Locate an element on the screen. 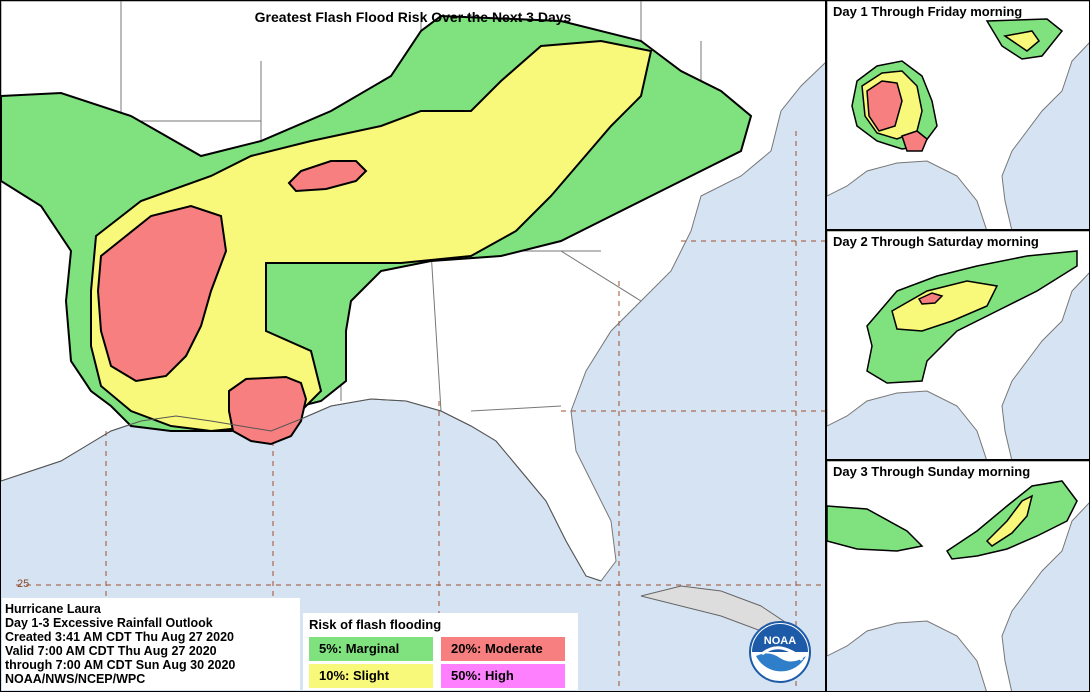 Image resolution: width=1090 pixels, height=692 pixels. info-line-agency: NOAA/NWS/NCEP/WPC is located at coordinates (75, 679).